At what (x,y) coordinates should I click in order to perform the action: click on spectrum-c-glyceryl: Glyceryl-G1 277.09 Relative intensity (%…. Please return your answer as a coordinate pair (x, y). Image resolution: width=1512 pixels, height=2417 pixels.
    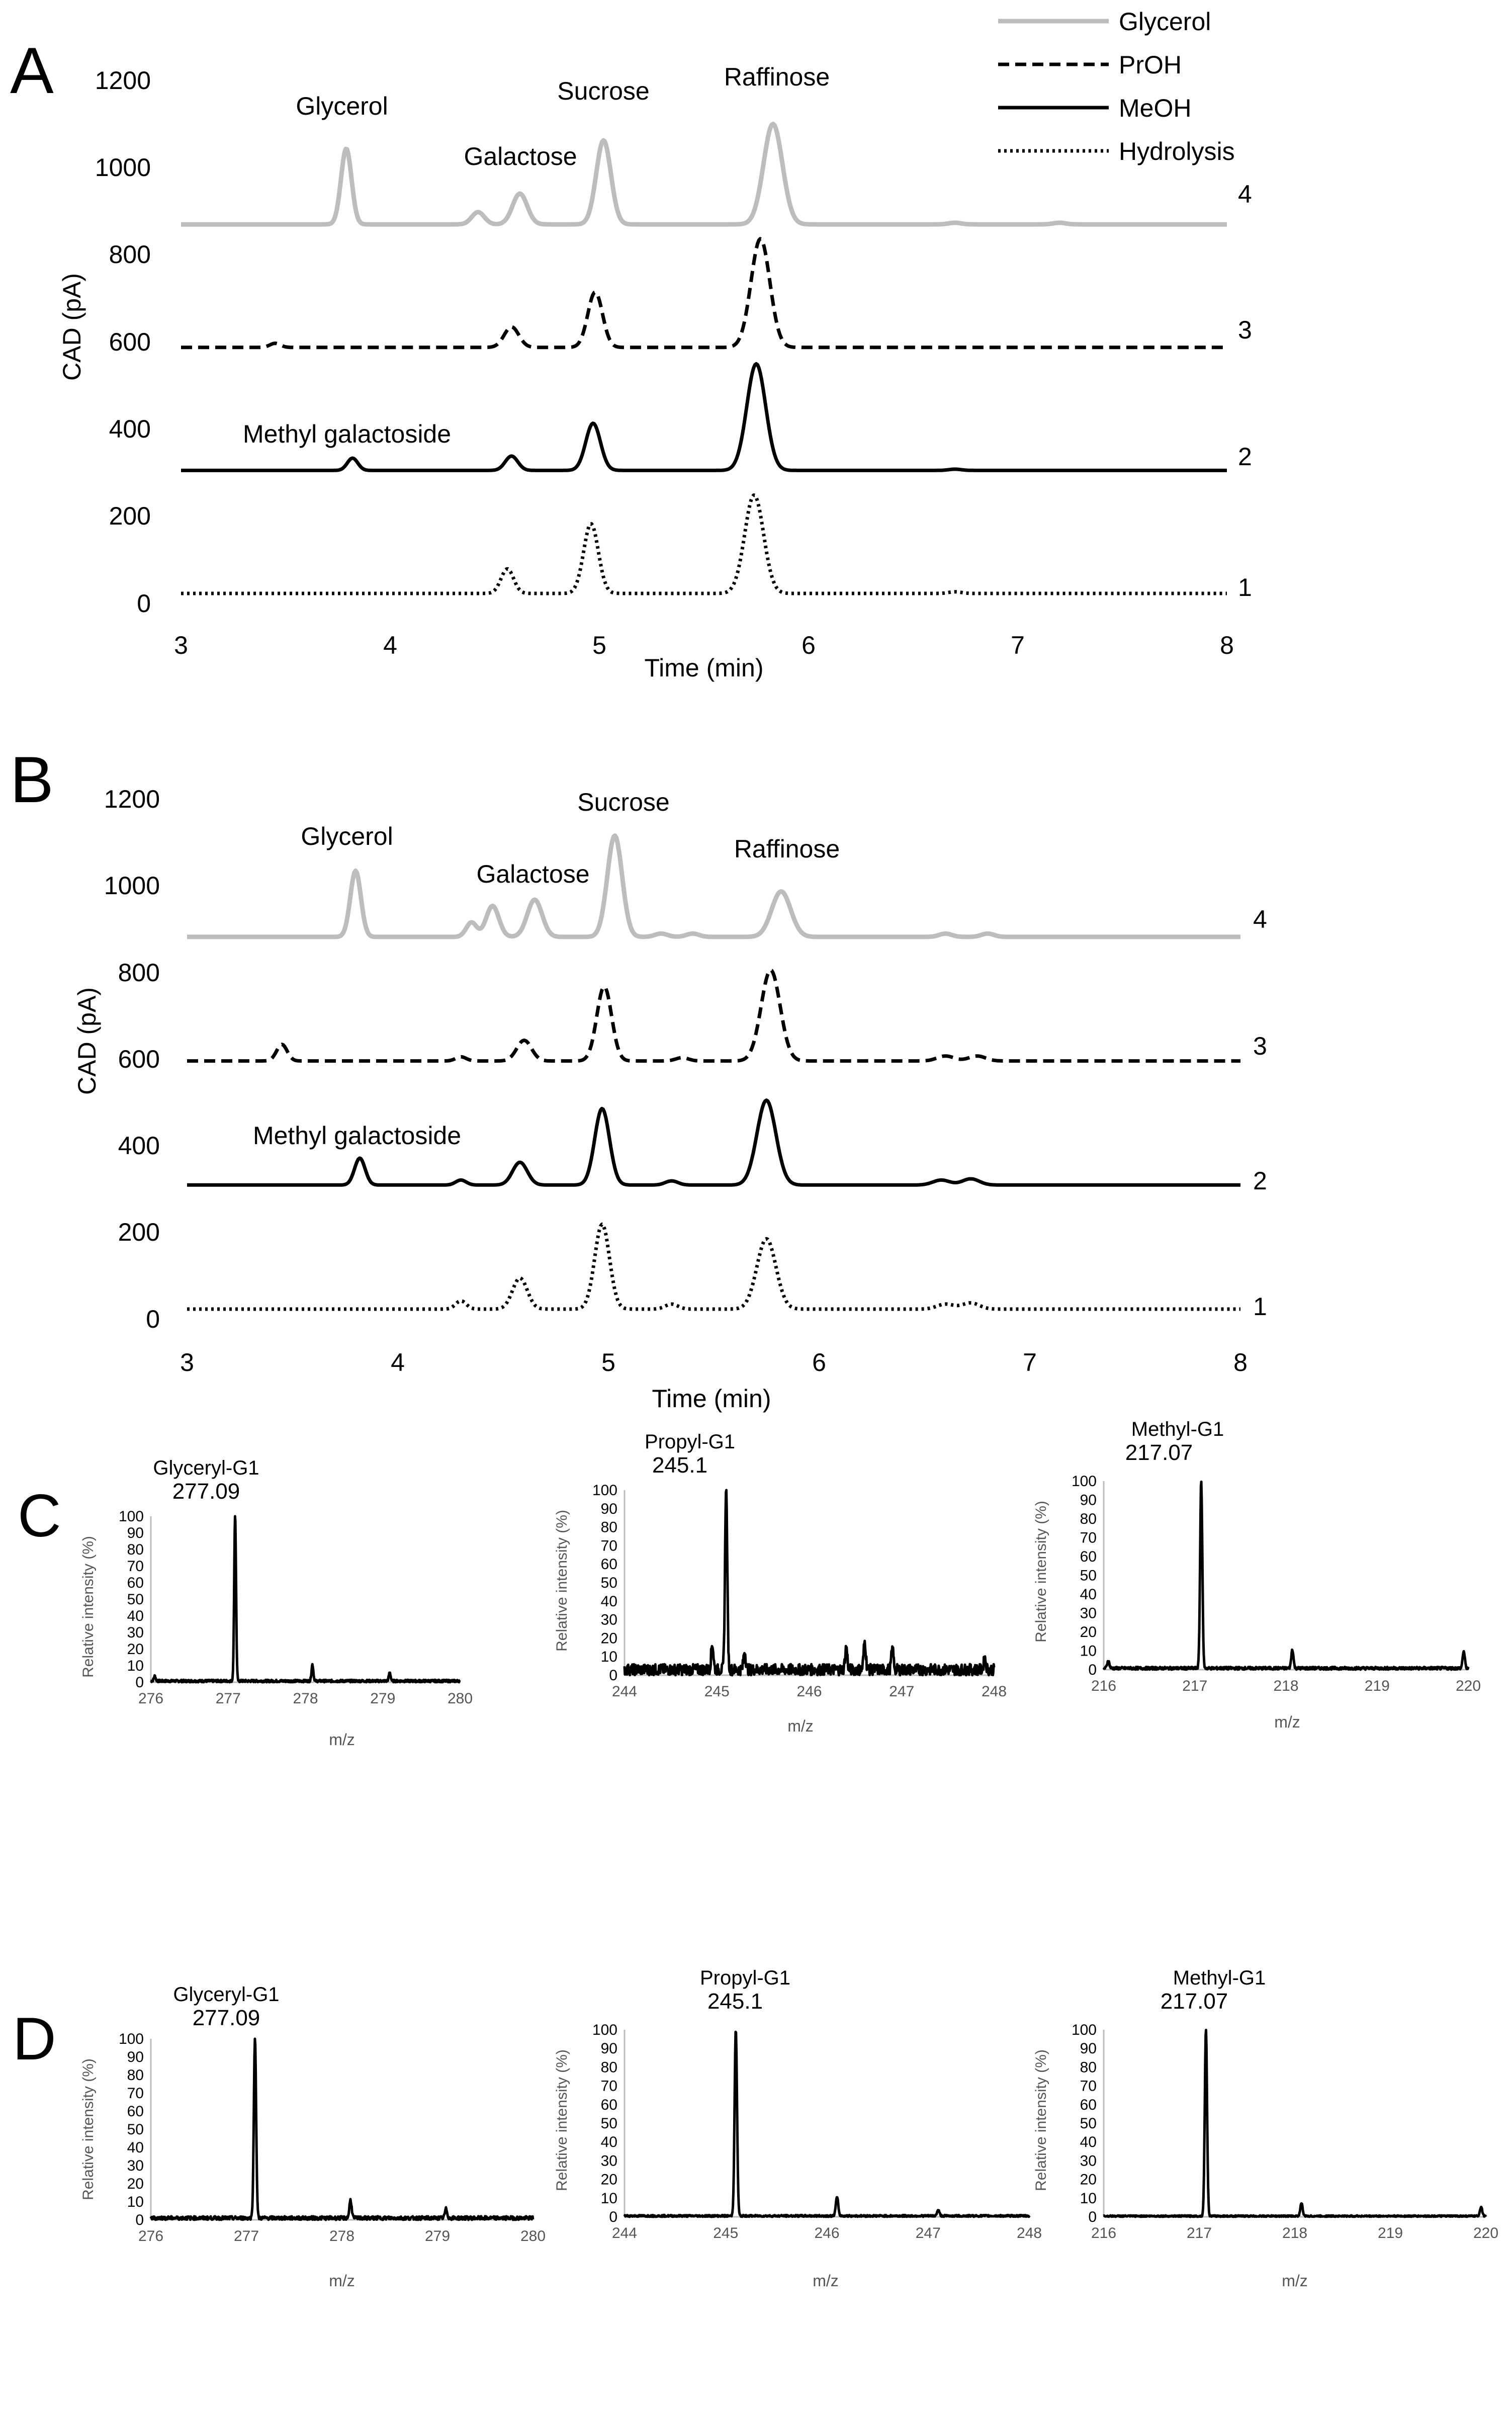
    Looking at the image, I should click on (276, 1603).